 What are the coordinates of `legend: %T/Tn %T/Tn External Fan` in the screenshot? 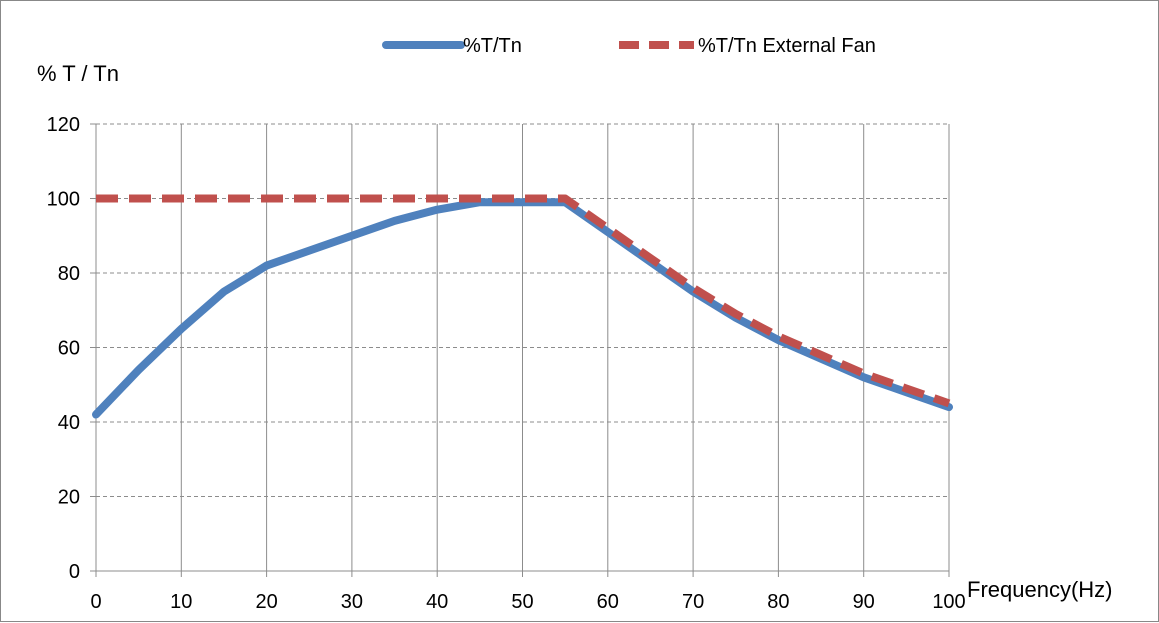 It's located at (629, 46).